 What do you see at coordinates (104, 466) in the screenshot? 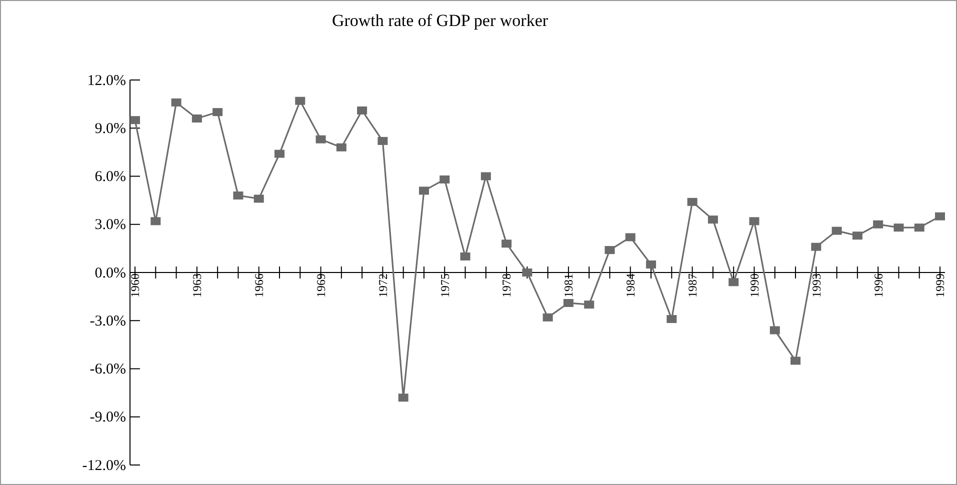
I see `y-tick-label: -12.0%` at bounding box center [104, 466].